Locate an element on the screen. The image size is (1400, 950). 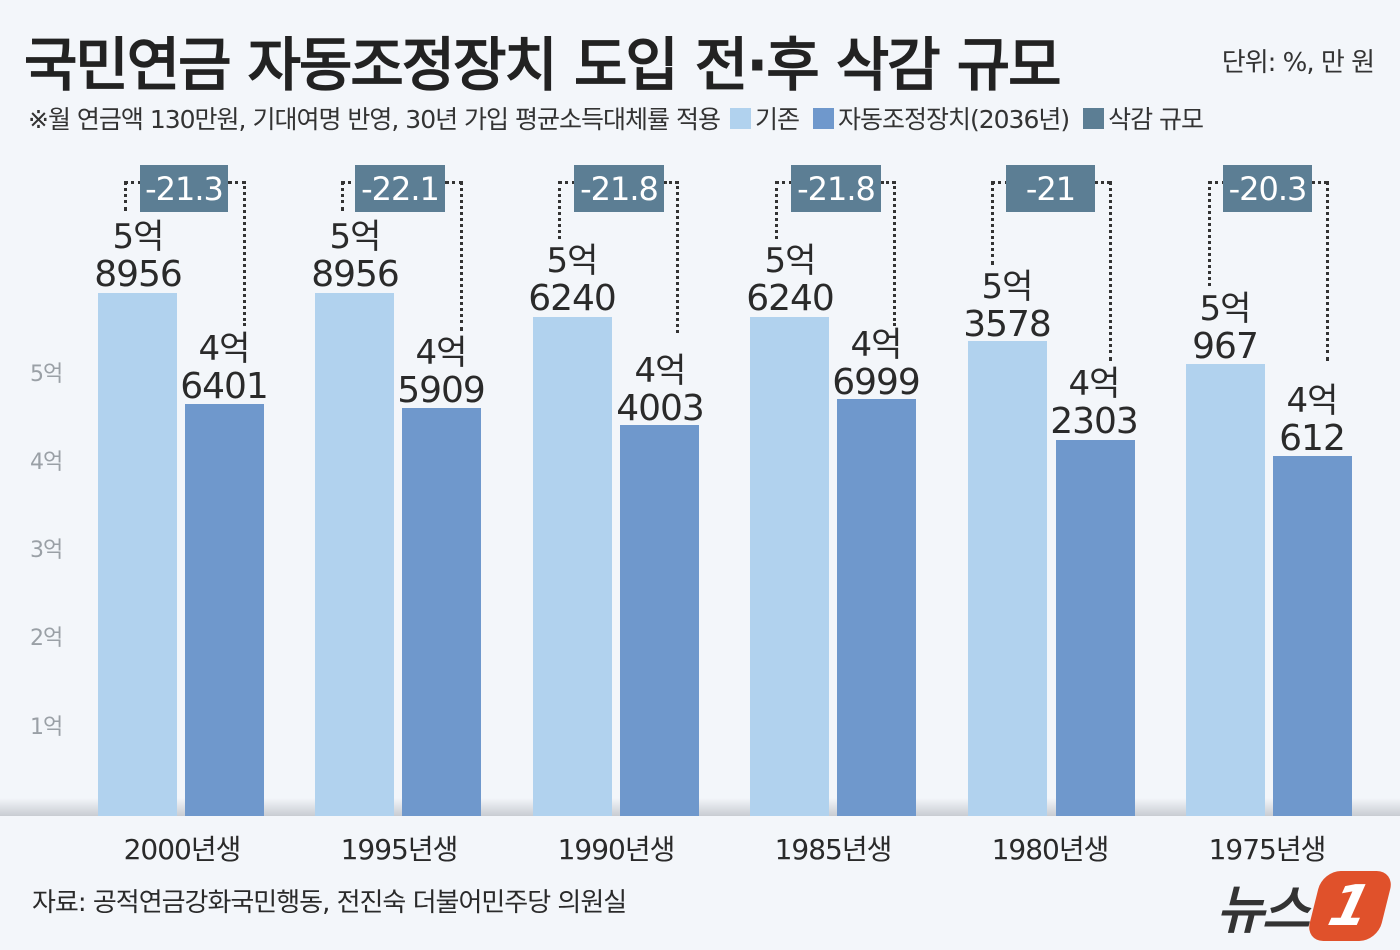
bar-value-after: 4억 5909 is located at coordinates (441, 372).